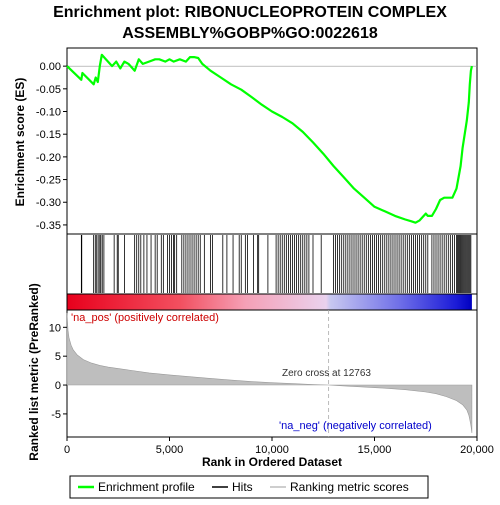  I want to click on rank-color-bar, so click(269, 302).